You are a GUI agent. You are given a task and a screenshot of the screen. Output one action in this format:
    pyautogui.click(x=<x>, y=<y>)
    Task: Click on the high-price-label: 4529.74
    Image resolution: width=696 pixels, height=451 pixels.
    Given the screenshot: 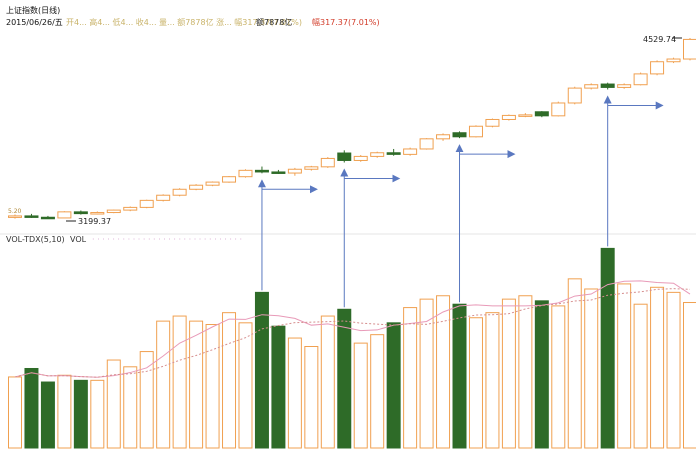 What is the action you would take?
    pyautogui.click(x=659, y=39)
    